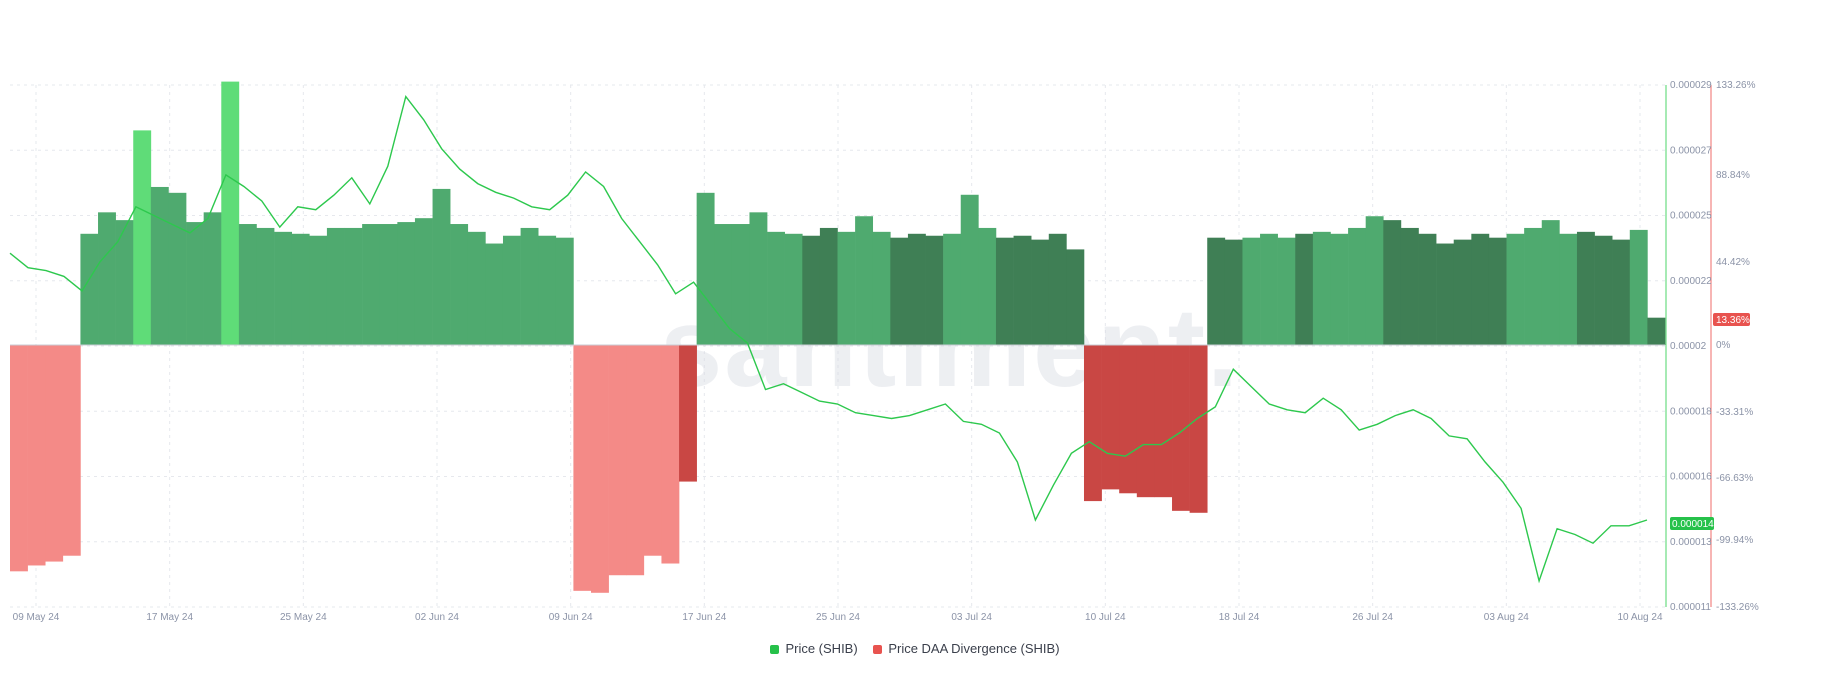 The image size is (1830, 683). Describe the element at coordinates (1734, 540) in the screenshot. I see `divergence-tick-label: -99.94%` at that location.